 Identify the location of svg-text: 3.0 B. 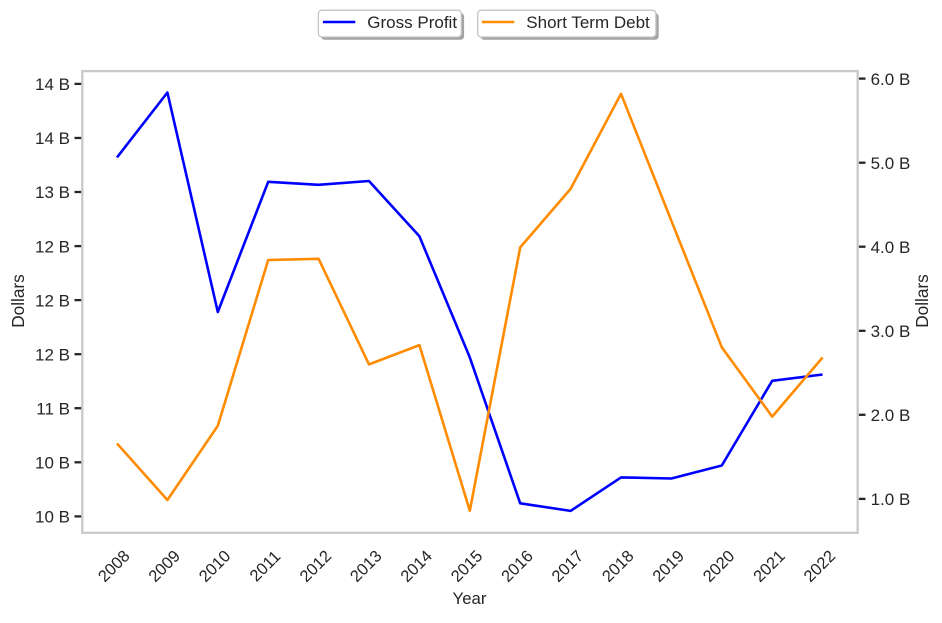
(891, 331).